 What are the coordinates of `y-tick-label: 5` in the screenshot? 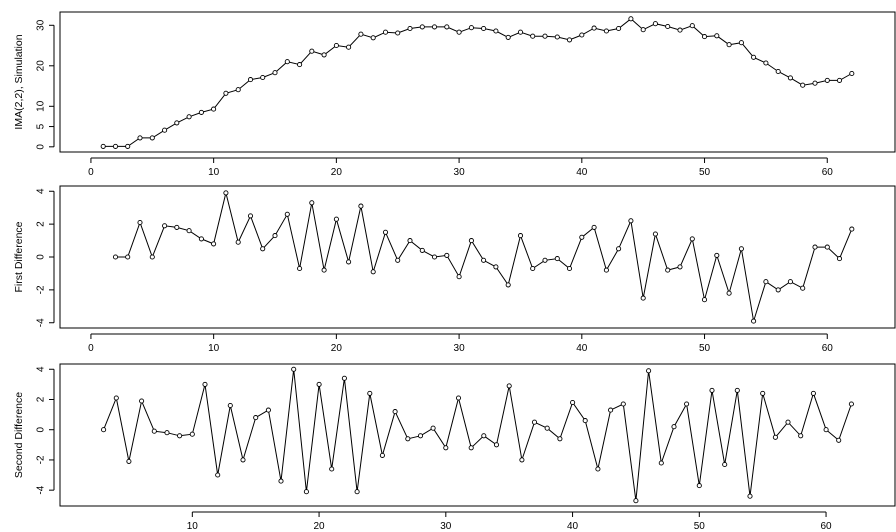 It's located at (41, 126).